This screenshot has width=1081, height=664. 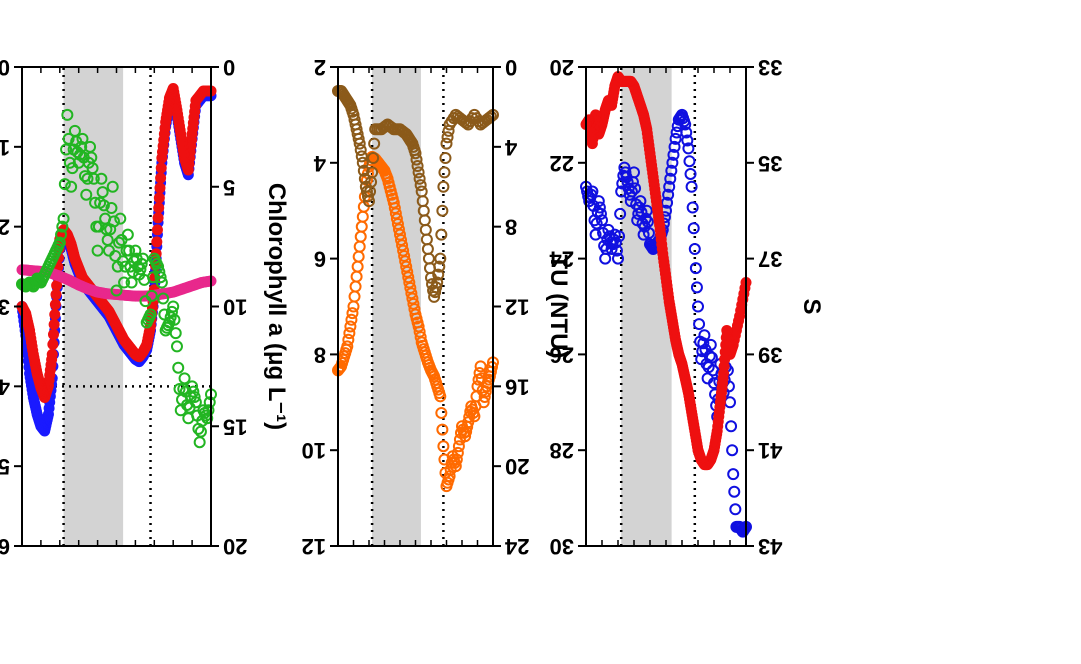 What do you see at coordinates (517, 386) in the screenshot?
I see `left-tick-label: 16` at bounding box center [517, 386].